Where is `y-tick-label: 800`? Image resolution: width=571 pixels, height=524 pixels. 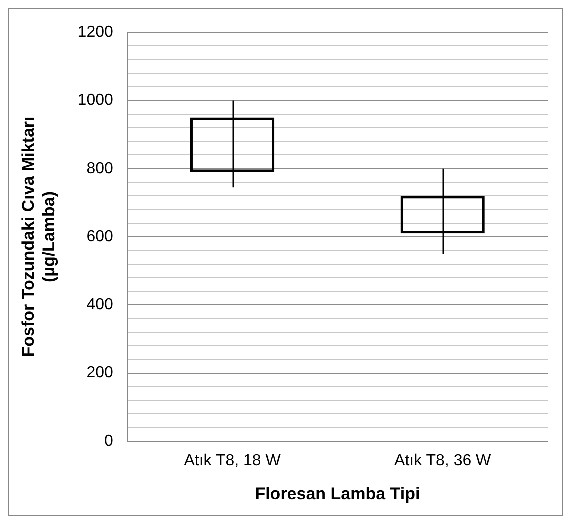
y-tick-label: 800 is located at coordinates (100, 169).